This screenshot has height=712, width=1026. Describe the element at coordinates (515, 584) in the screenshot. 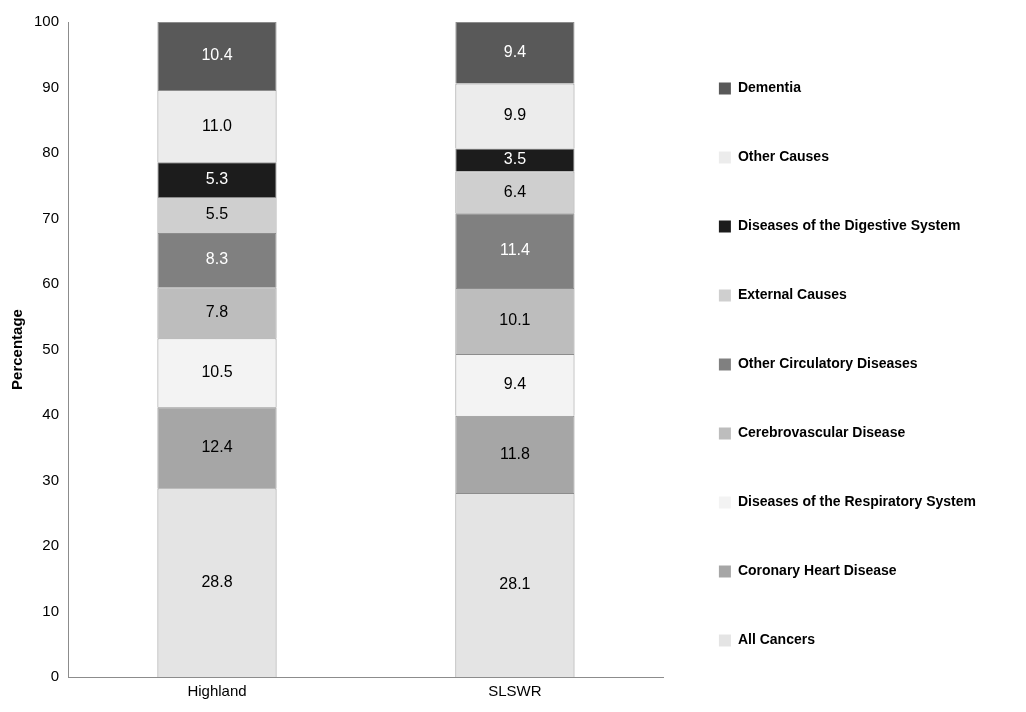

I see `data-label: 28.1` at that location.